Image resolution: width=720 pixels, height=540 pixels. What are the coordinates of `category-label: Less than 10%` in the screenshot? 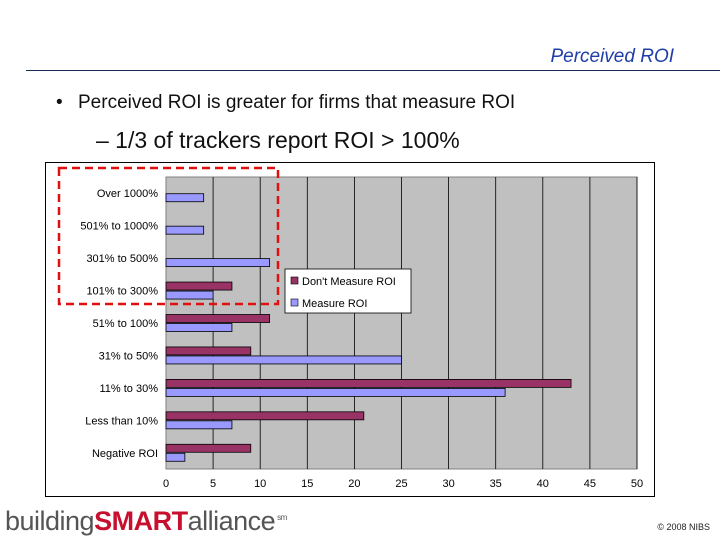 It's located at (121, 421).